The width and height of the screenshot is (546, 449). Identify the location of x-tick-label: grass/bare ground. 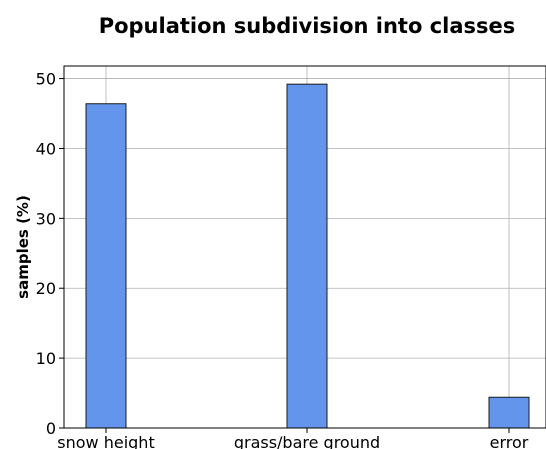
(307, 441).